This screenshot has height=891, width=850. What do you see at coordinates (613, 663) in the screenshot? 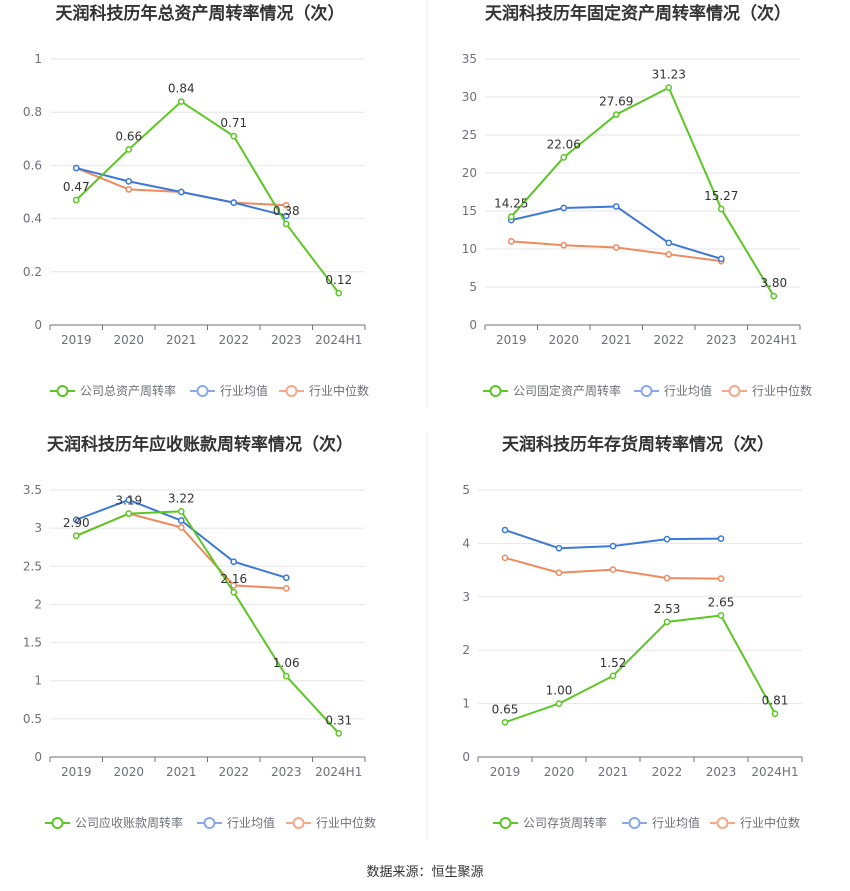
I see `data-label: 1.52` at bounding box center [613, 663].